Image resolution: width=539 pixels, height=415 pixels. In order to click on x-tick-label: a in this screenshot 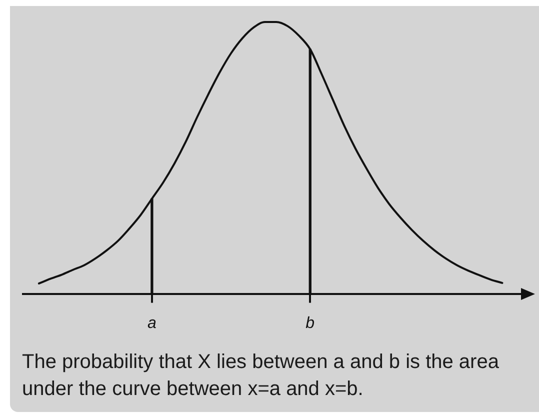, I will do `click(151, 323)`.